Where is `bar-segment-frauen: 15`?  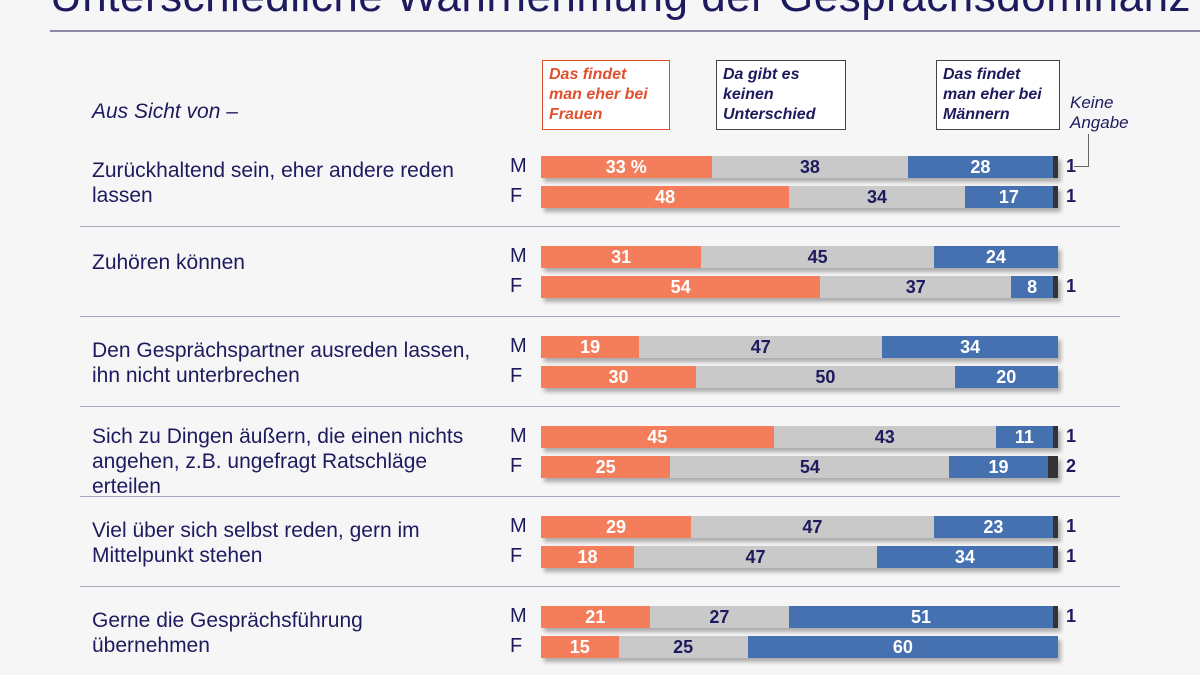 bar-segment-frauen: 15 is located at coordinates (580, 647).